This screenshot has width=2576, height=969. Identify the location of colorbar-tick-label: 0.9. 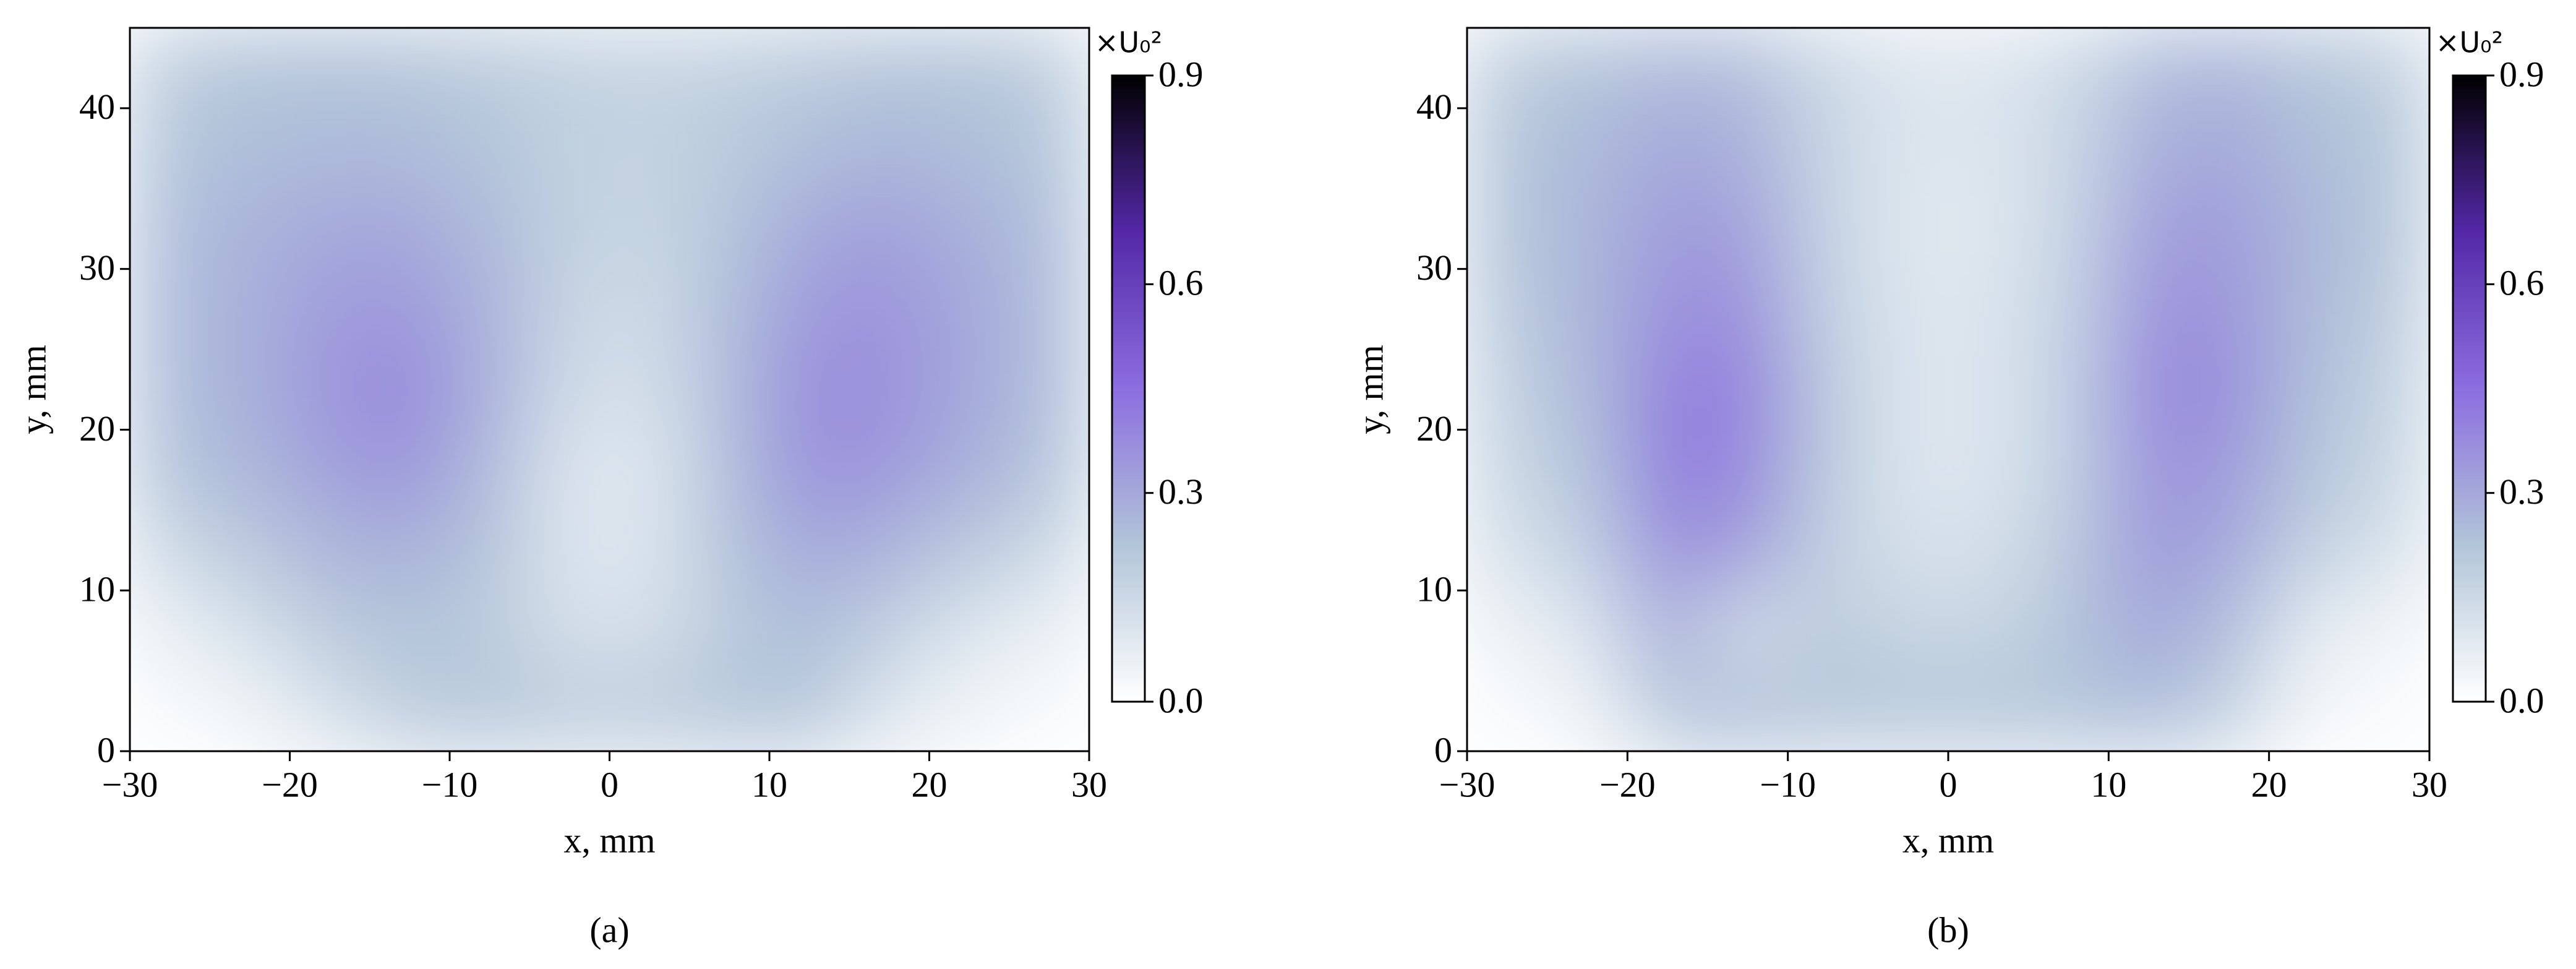
(1181, 74).